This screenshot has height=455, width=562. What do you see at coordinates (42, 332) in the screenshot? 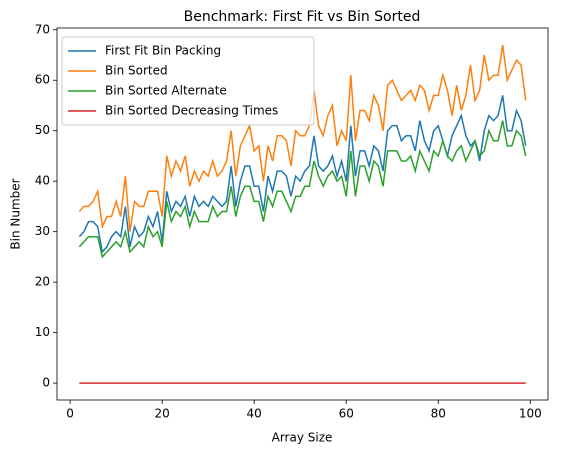
I see `y-tick-label: 10` at bounding box center [42, 332].